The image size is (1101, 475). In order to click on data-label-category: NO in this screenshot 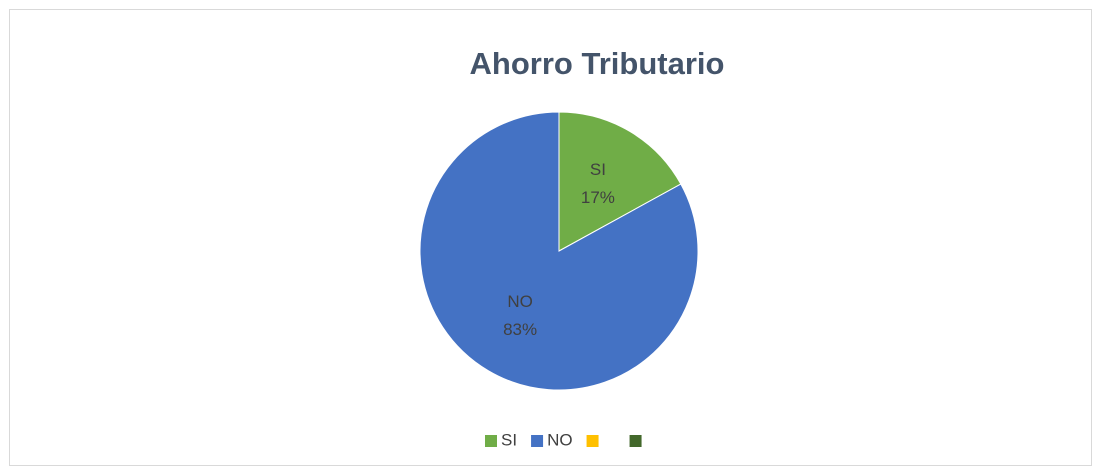, I will do `click(520, 301)`.